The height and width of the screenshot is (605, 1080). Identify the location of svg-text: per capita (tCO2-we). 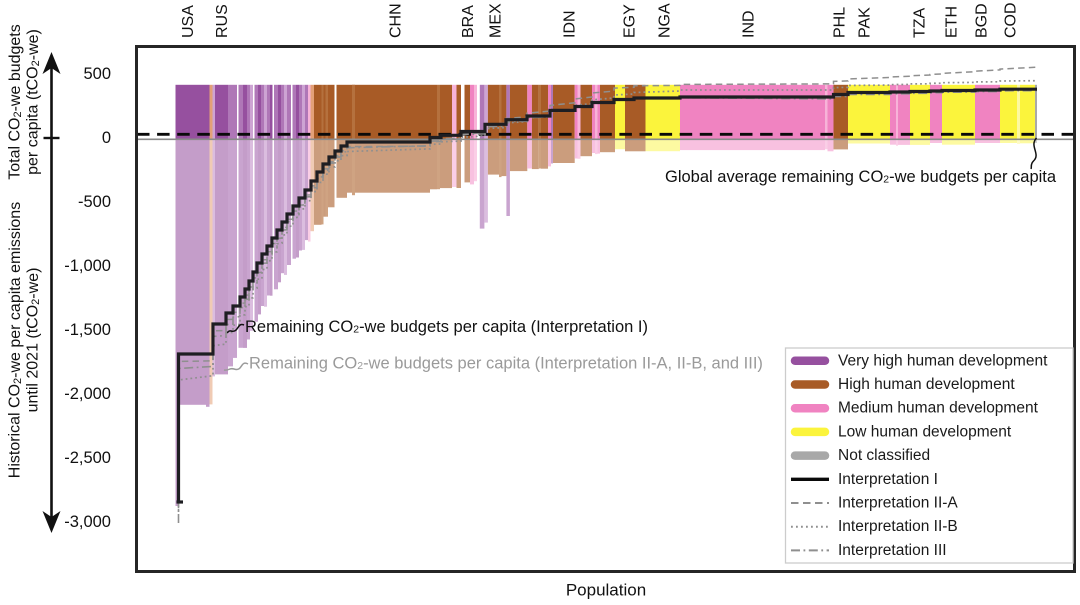
(34, 102).